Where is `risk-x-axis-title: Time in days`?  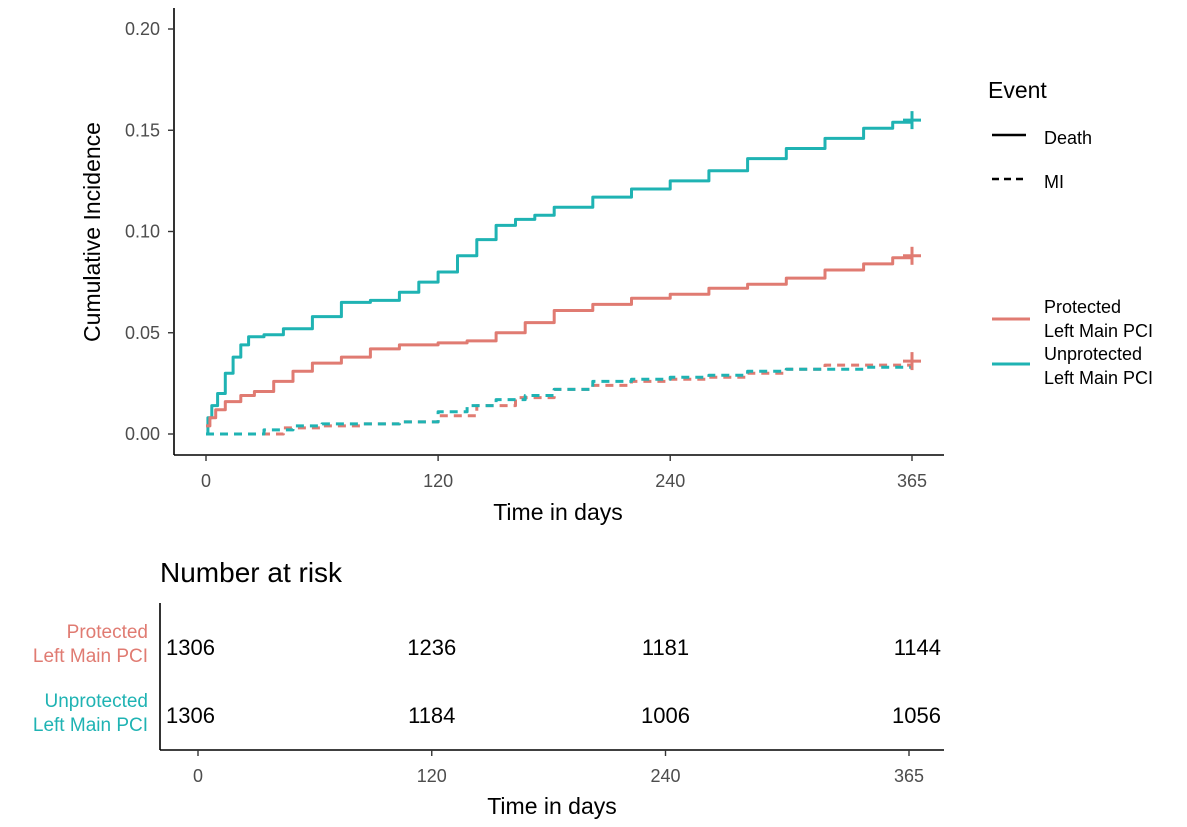
risk-x-axis-title: Time in days is located at coordinates (552, 806).